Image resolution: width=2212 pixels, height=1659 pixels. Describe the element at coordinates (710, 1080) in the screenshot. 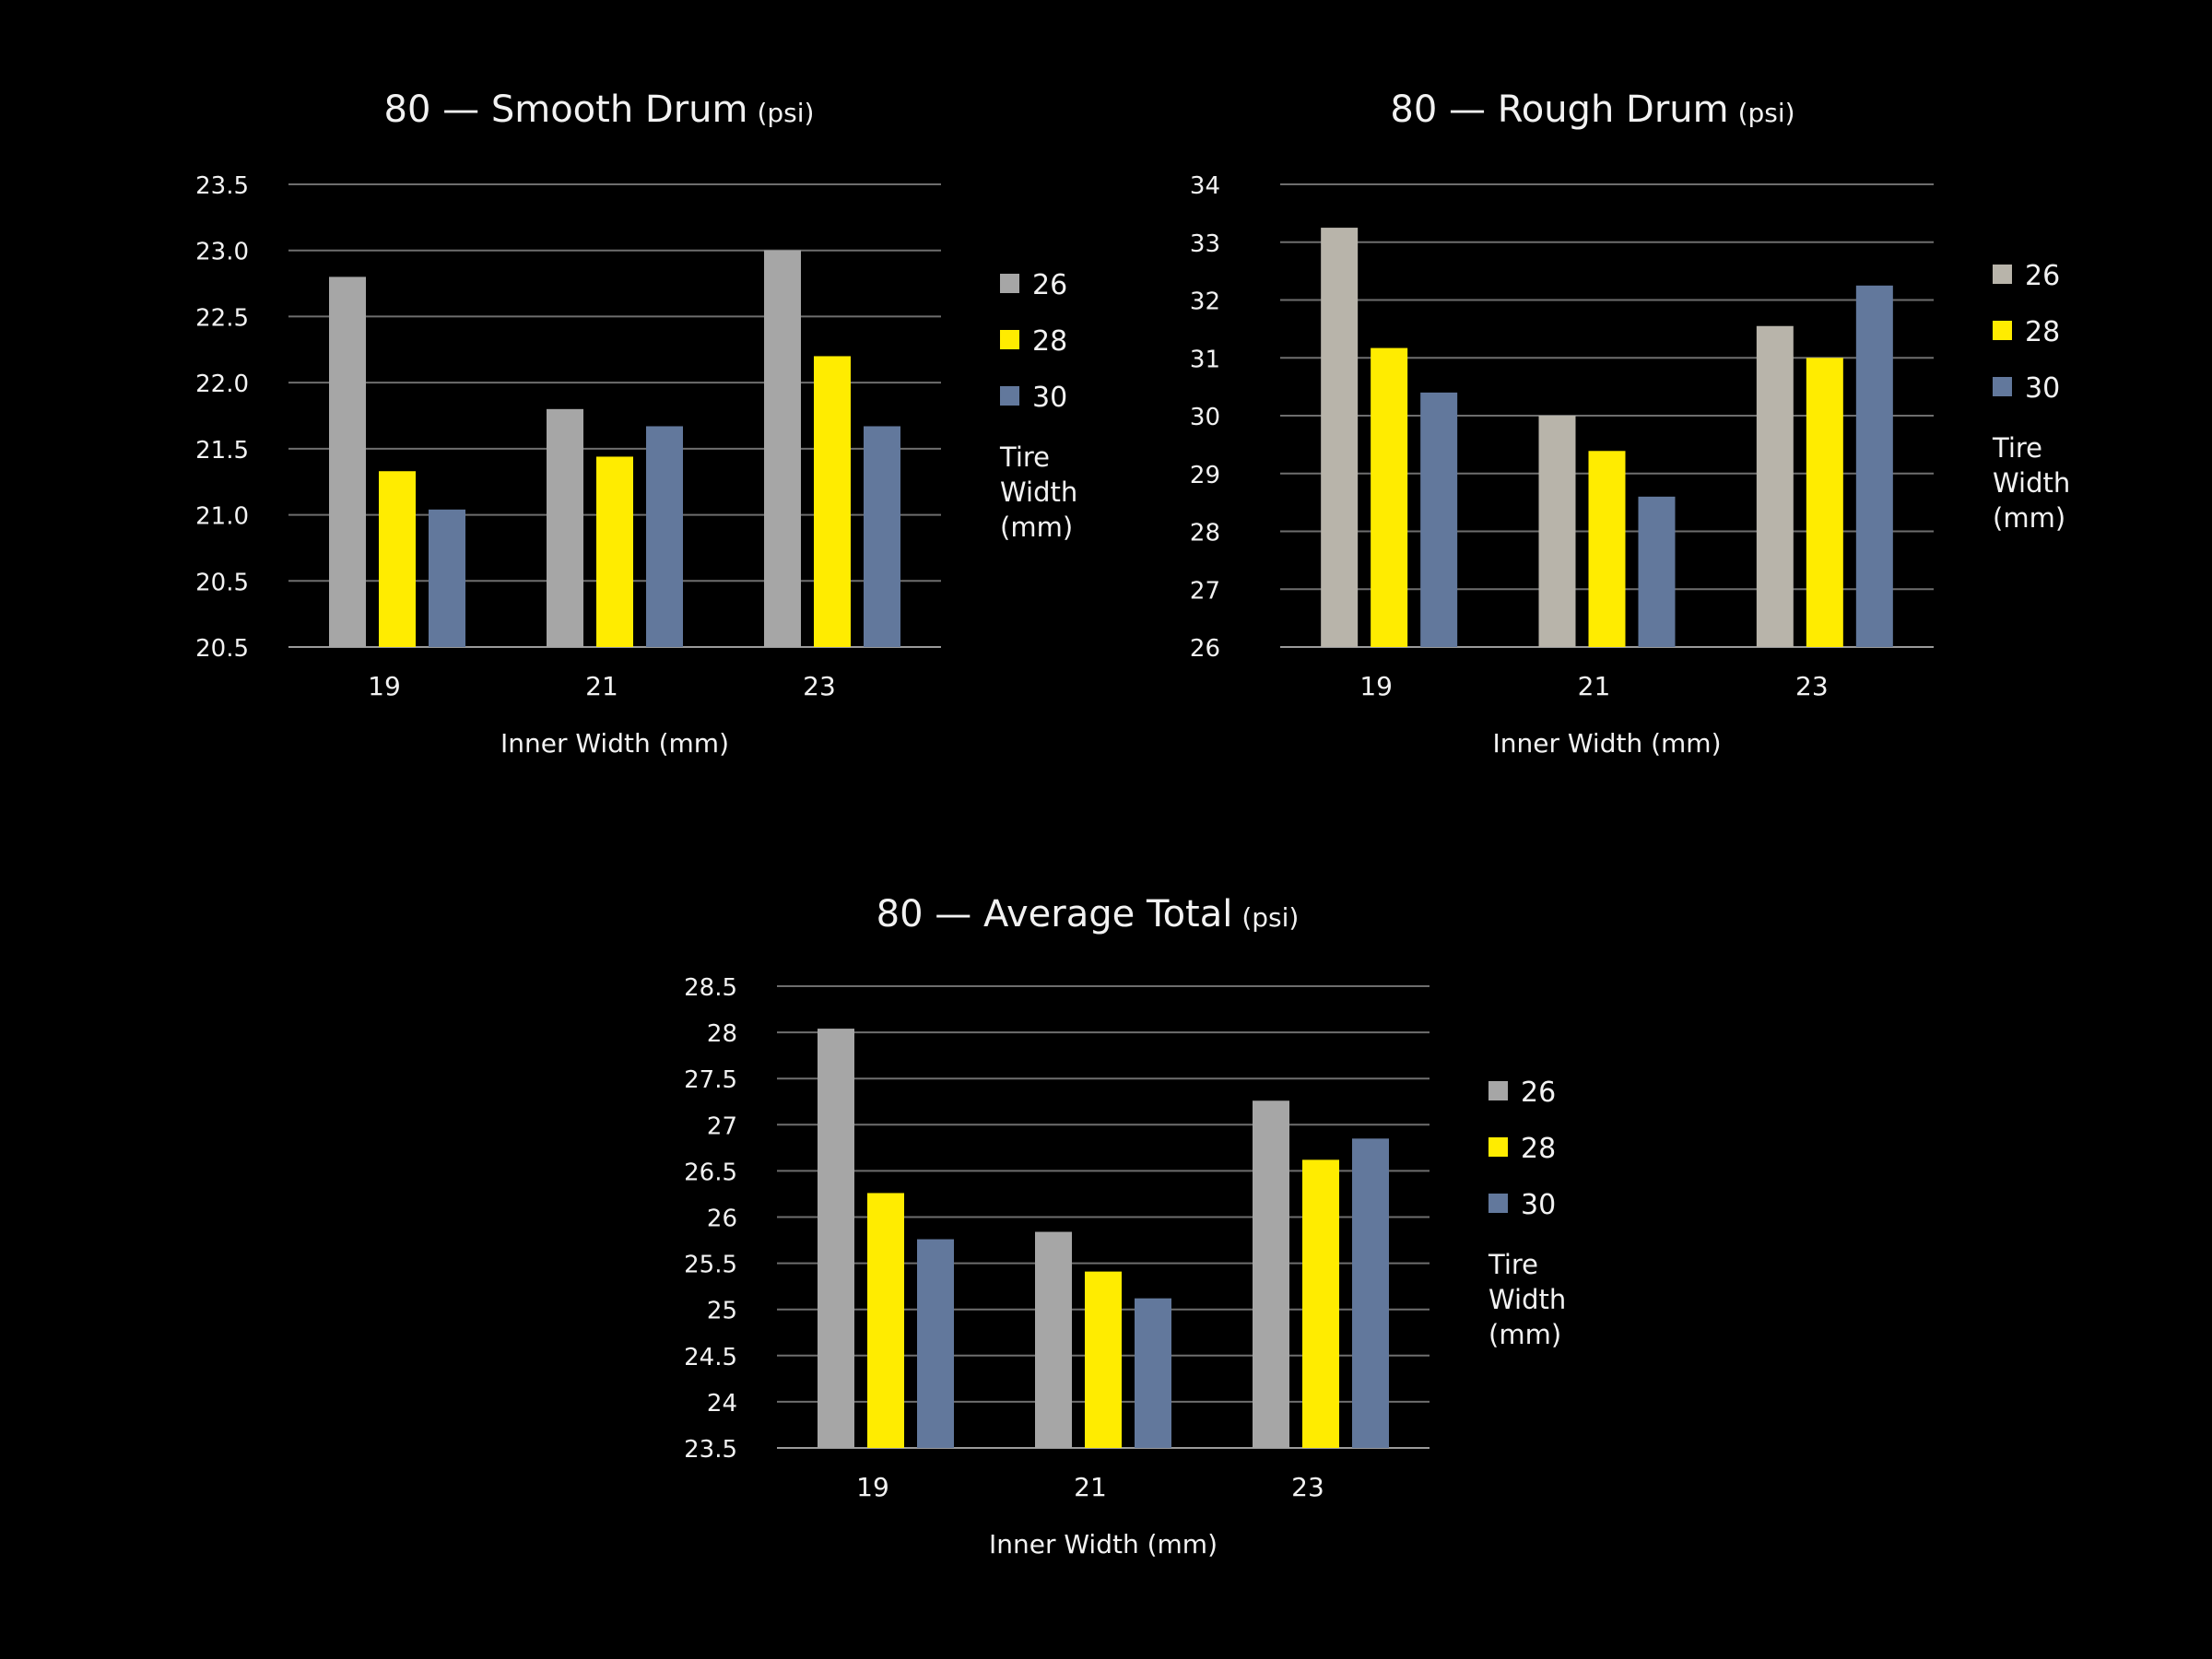

I see `y-tick-label: 27.5` at that location.